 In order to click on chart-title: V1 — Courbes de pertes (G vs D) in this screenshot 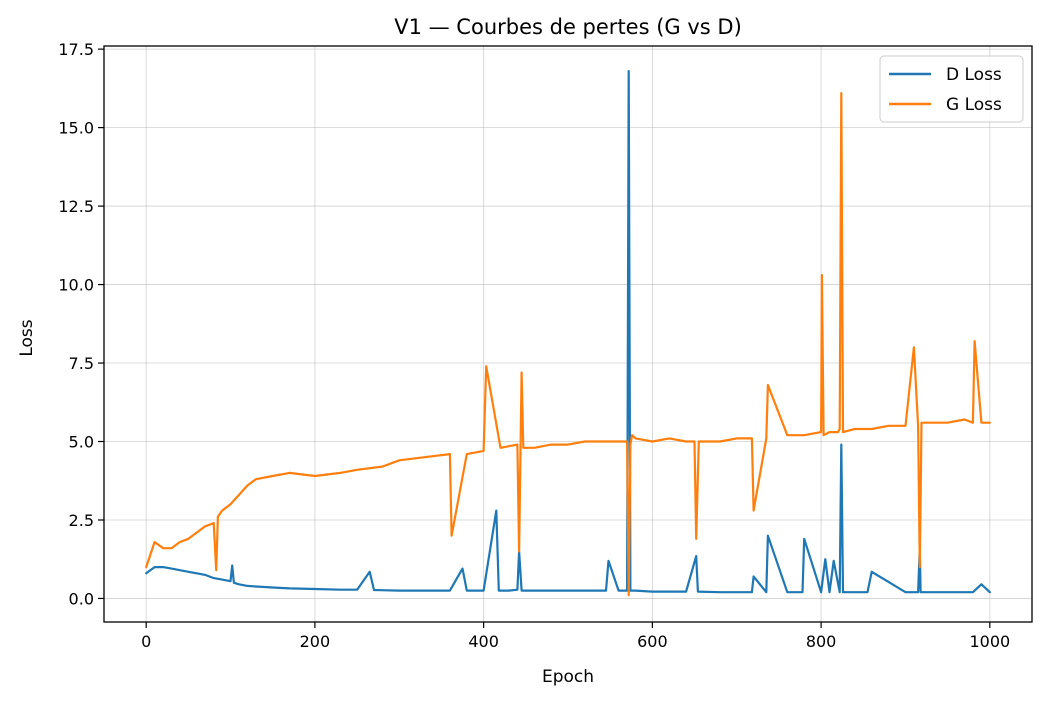, I will do `click(568, 27)`.